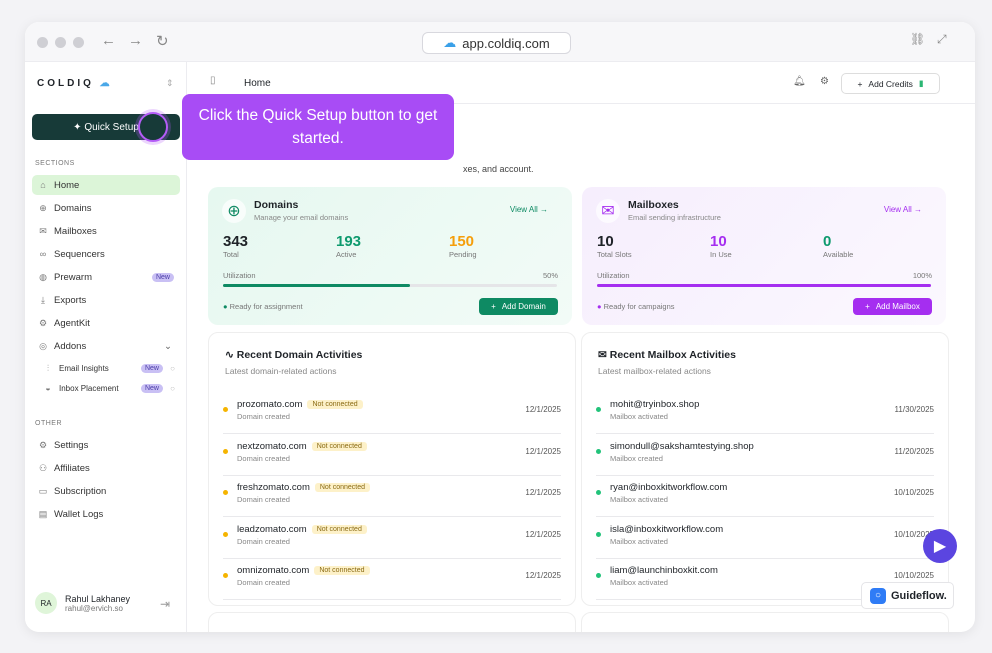  What do you see at coordinates (838, 246) in the screenshot?
I see `stat: 0 Available` at bounding box center [838, 246].